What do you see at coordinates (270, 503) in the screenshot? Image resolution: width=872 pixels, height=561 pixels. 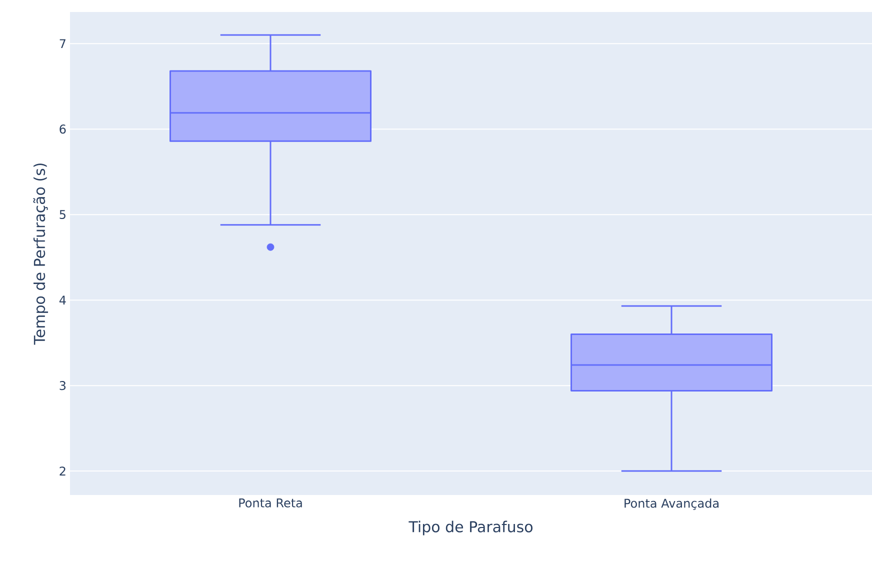 I see `x-tick-label: Ponta Reta` at bounding box center [270, 503].